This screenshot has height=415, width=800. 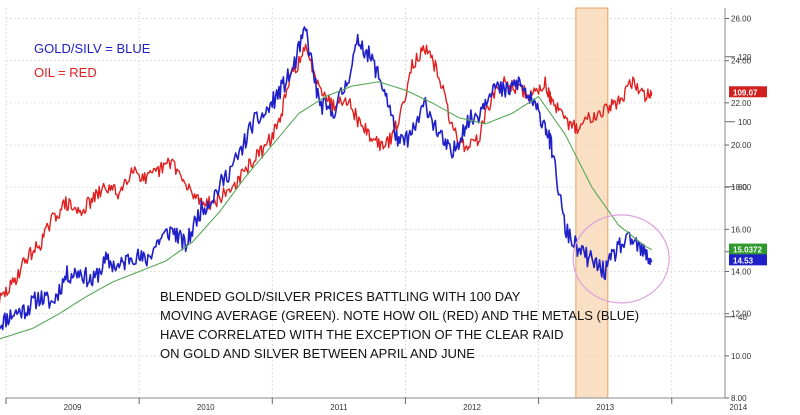 I want to click on oil-value-tag-text: 109.07, so click(x=745, y=92).